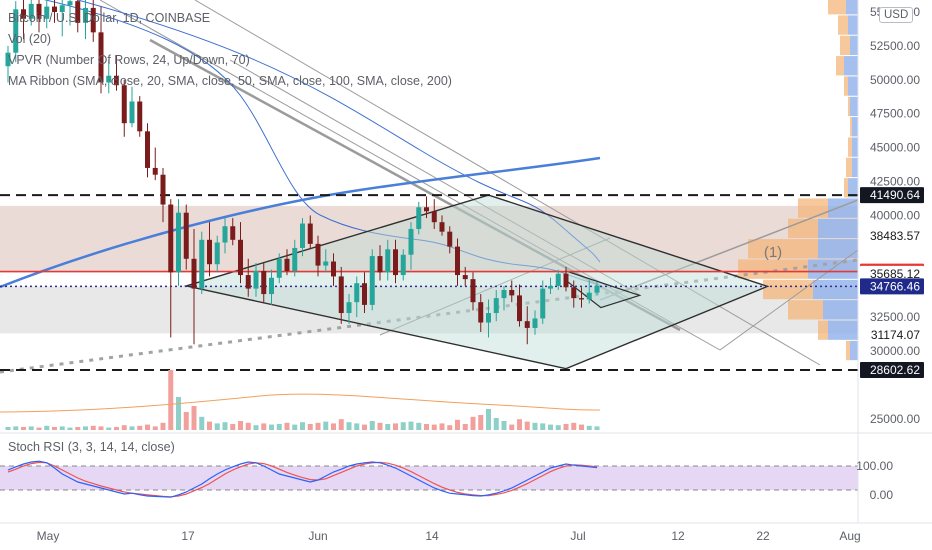  What do you see at coordinates (892, 273) in the screenshot?
I see `price-label-plain: 35685.12` at bounding box center [892, 273].